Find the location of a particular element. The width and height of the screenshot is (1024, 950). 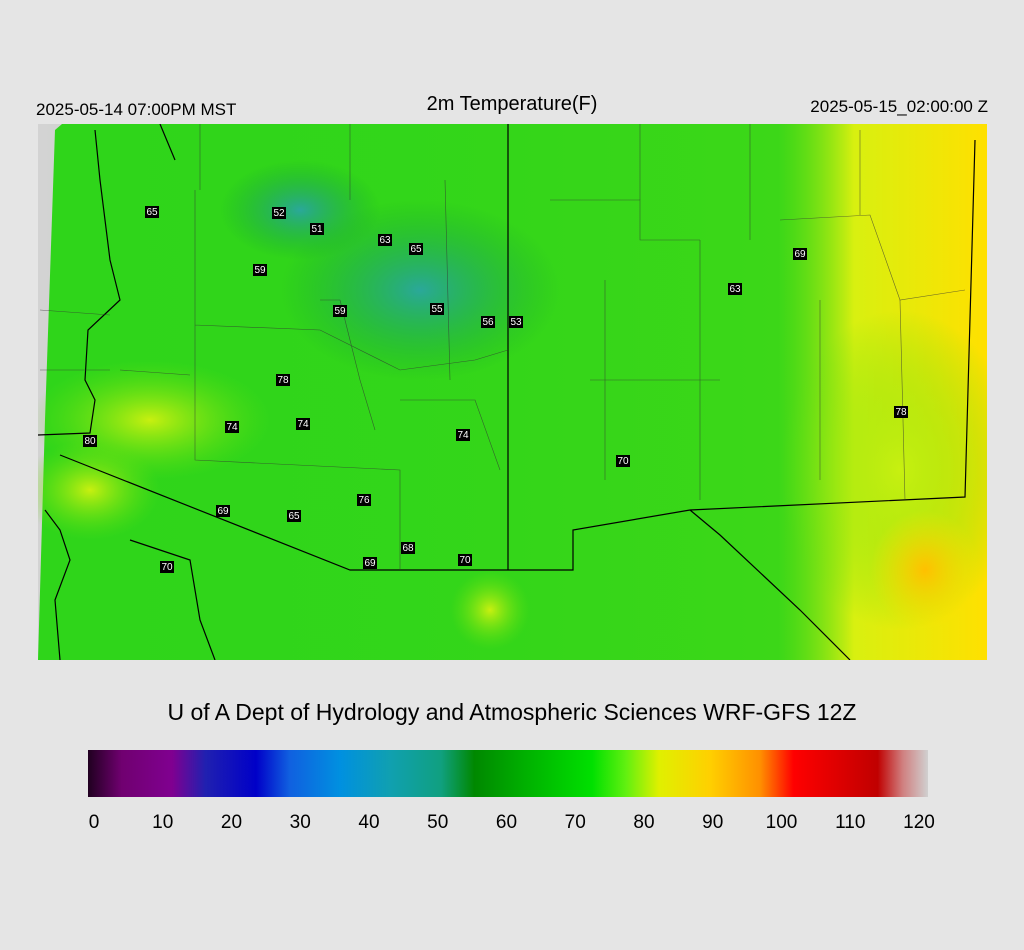

colorbar-tick-label: 10 is located at coordinates (162, 822).